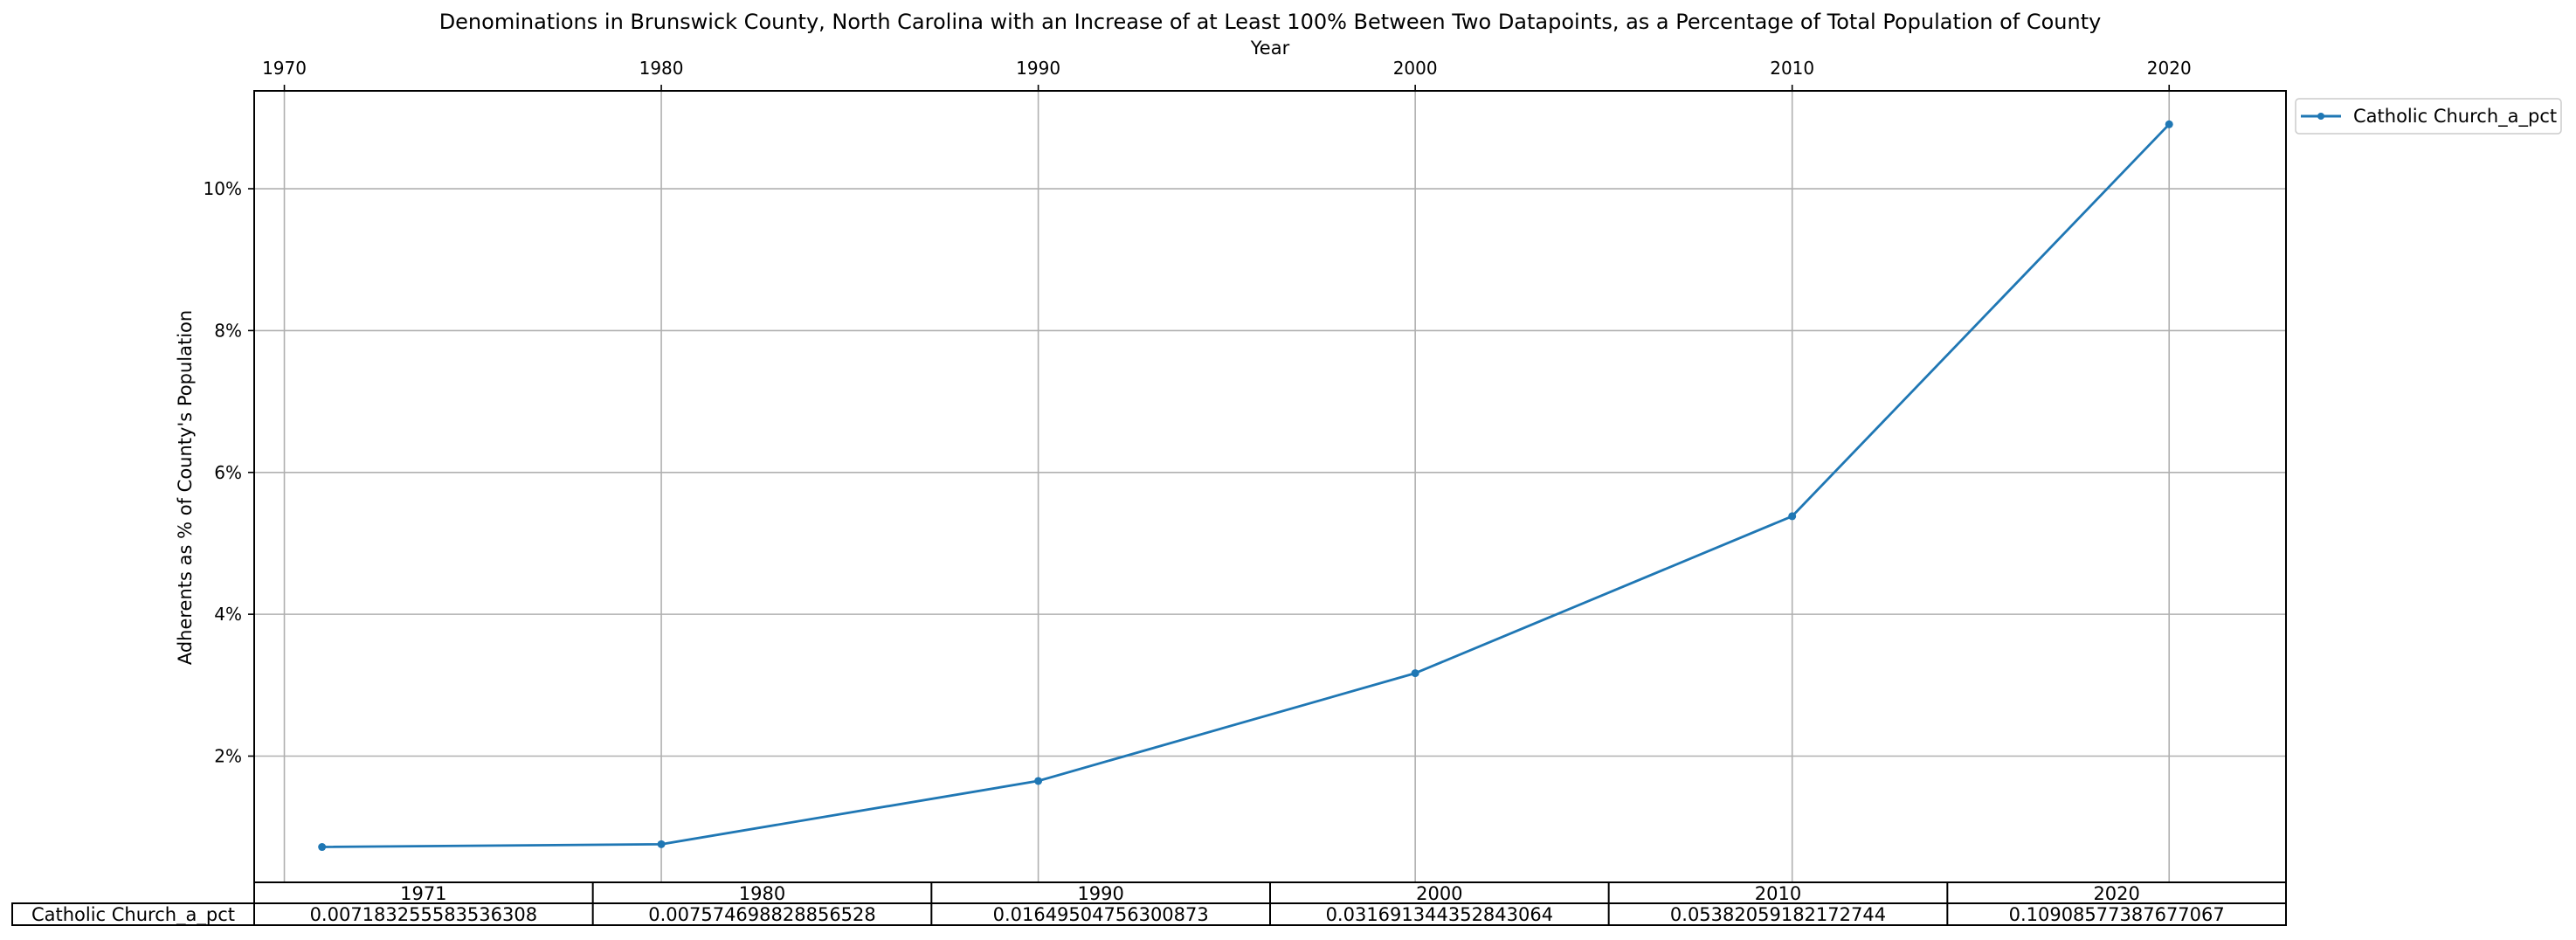 The image size is (2576, 940). Describe the element at coordinates (1270, 48) in the screenshot. I see `x-axis-label: Year` at that location.